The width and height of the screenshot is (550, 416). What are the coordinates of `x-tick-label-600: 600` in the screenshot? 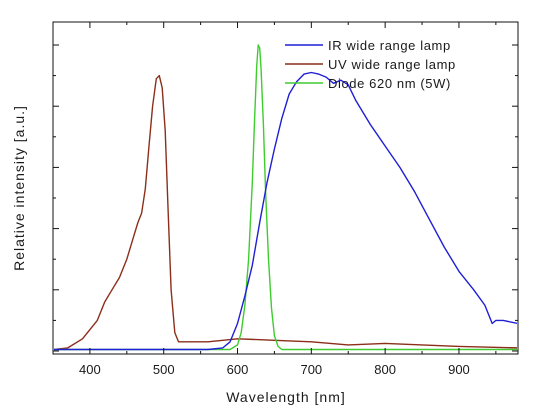 It's located at (238, 369).